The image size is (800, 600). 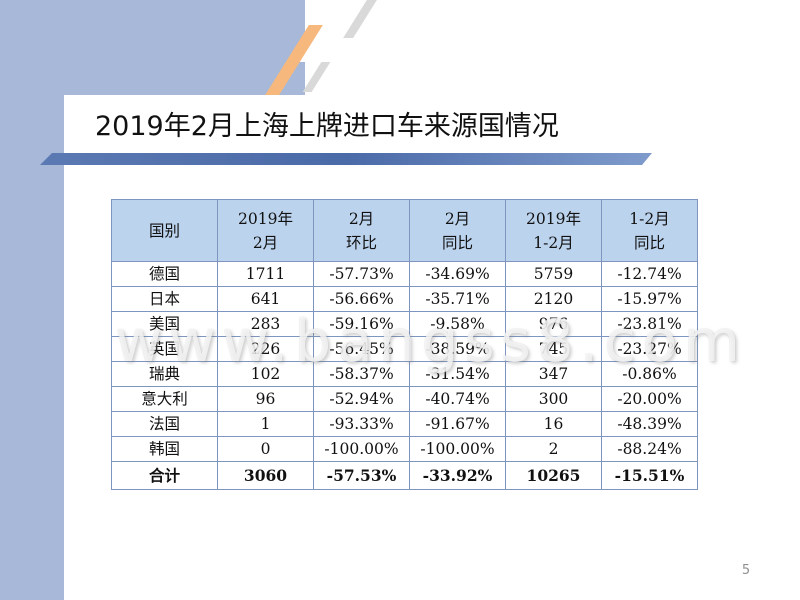 I want to click on cell-feb-count: 102, so click(x=265, y=374).